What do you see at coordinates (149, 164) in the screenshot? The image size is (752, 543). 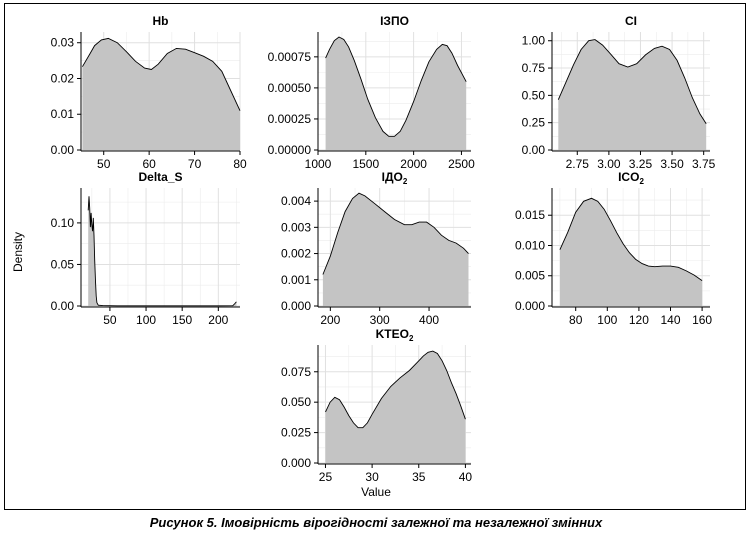 I see `x-tick-label: 60` at bounding box center [149, 164].